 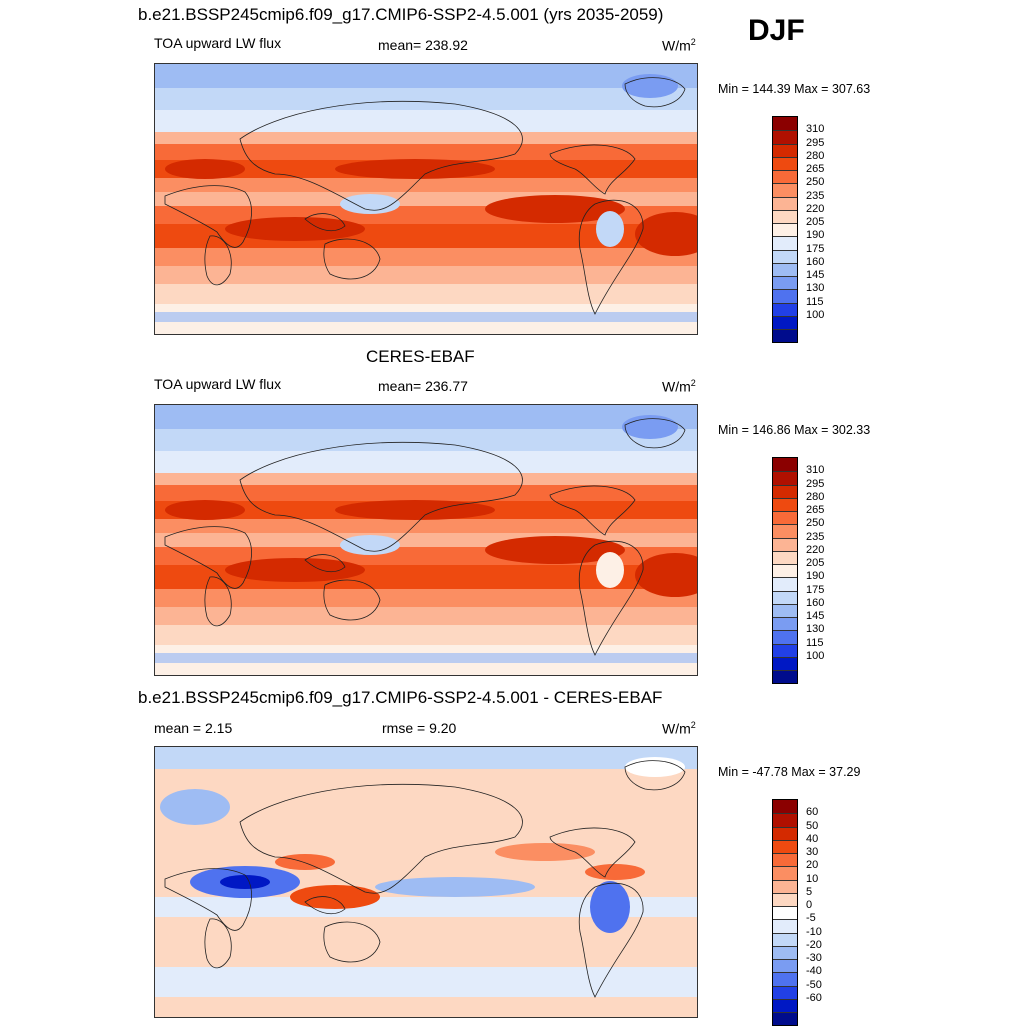 I want to click on panel-2-mean-label: mean= 236.77, so click(x=423, y=386).